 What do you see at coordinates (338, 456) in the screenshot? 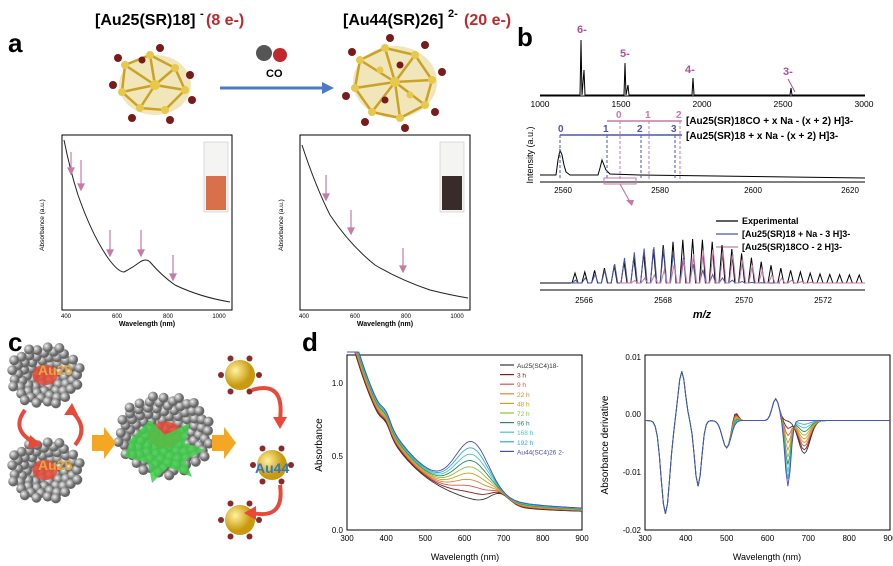
I see `d-left-ytick: 0.5` at bounding box center [338, 456].